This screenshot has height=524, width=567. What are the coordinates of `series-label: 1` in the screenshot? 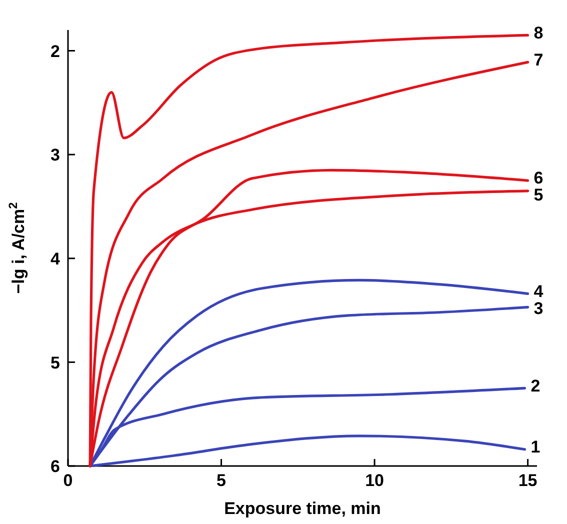 It's located at (535, 447).